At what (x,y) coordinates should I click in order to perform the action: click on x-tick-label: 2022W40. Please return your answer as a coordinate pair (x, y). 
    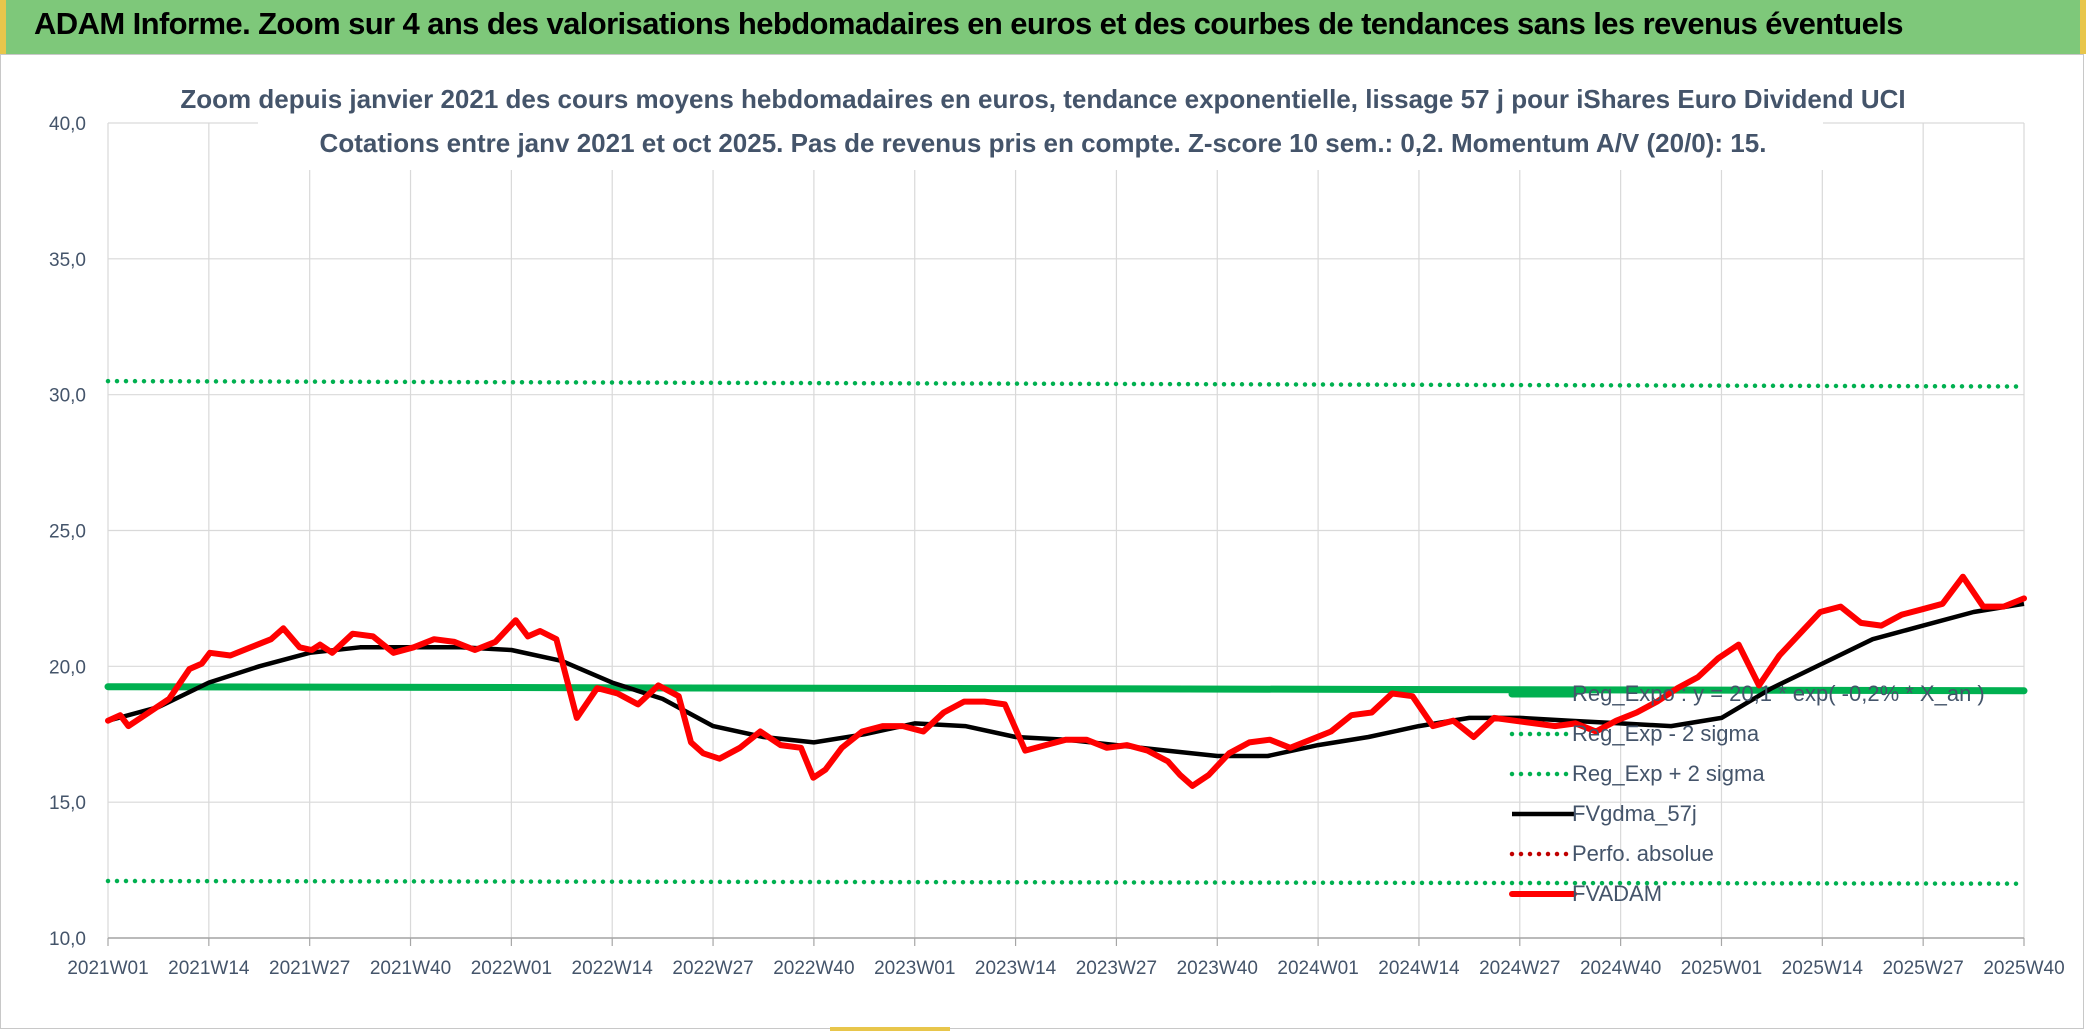
    Looking at the image, I should click on (813, 968).